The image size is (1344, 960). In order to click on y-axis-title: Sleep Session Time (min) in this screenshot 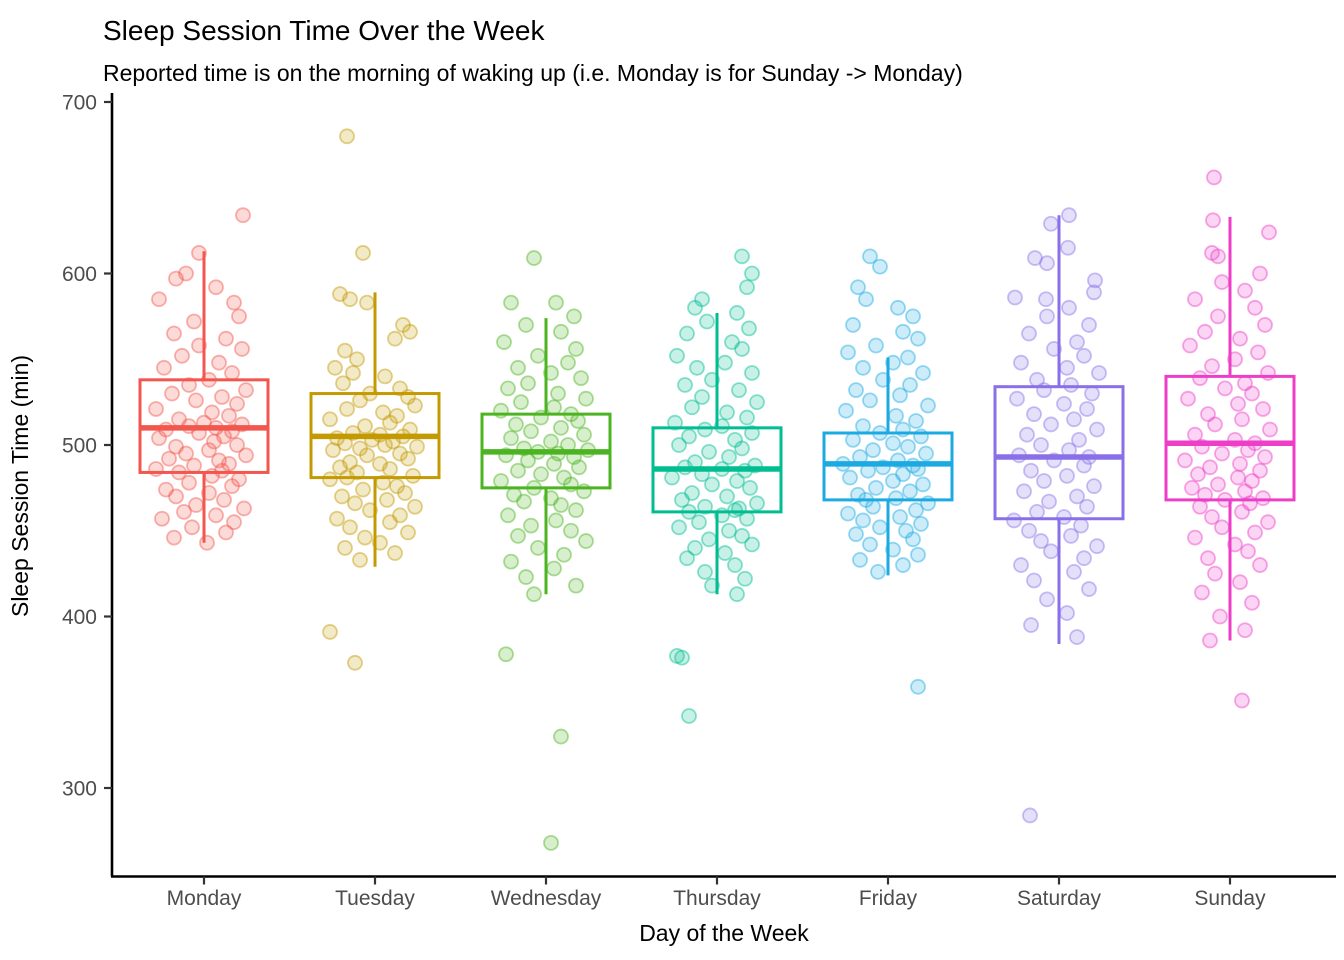, I will do `click(20, 486)`.